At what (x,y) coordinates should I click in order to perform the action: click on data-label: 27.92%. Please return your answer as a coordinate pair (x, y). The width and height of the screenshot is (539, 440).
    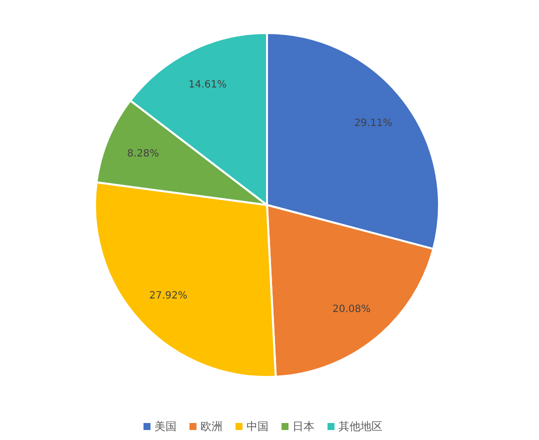
    Looking at the image, I should click on (168, 296).